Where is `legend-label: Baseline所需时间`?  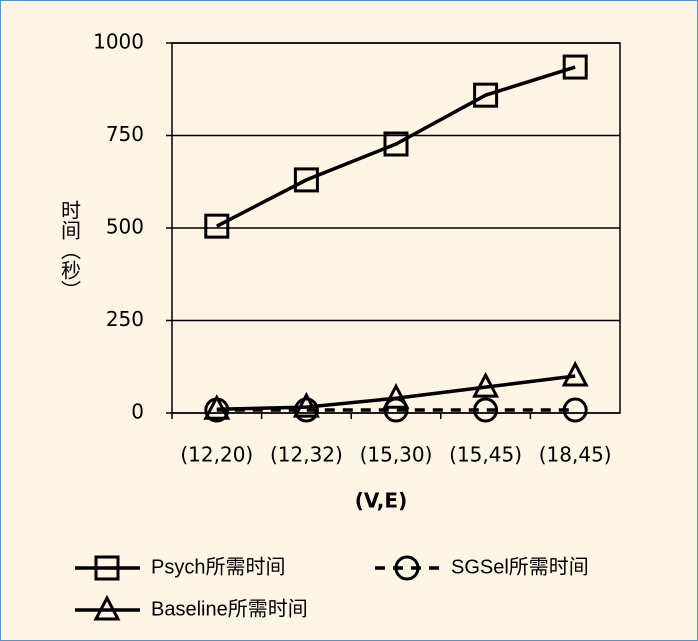 legend-label: Baseline所需时间 is located at coordinates (229, 608).